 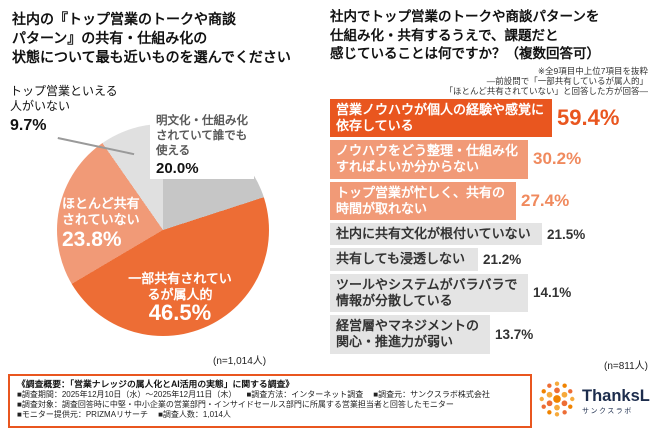 What do you see at coordinates (156, 384) in the screenshot?
I see `survey-overview-heading: 《調査概要：「営業ナレッジの属人化とAI活用の実態」に関する調査》` at bounding box center [156, 384].